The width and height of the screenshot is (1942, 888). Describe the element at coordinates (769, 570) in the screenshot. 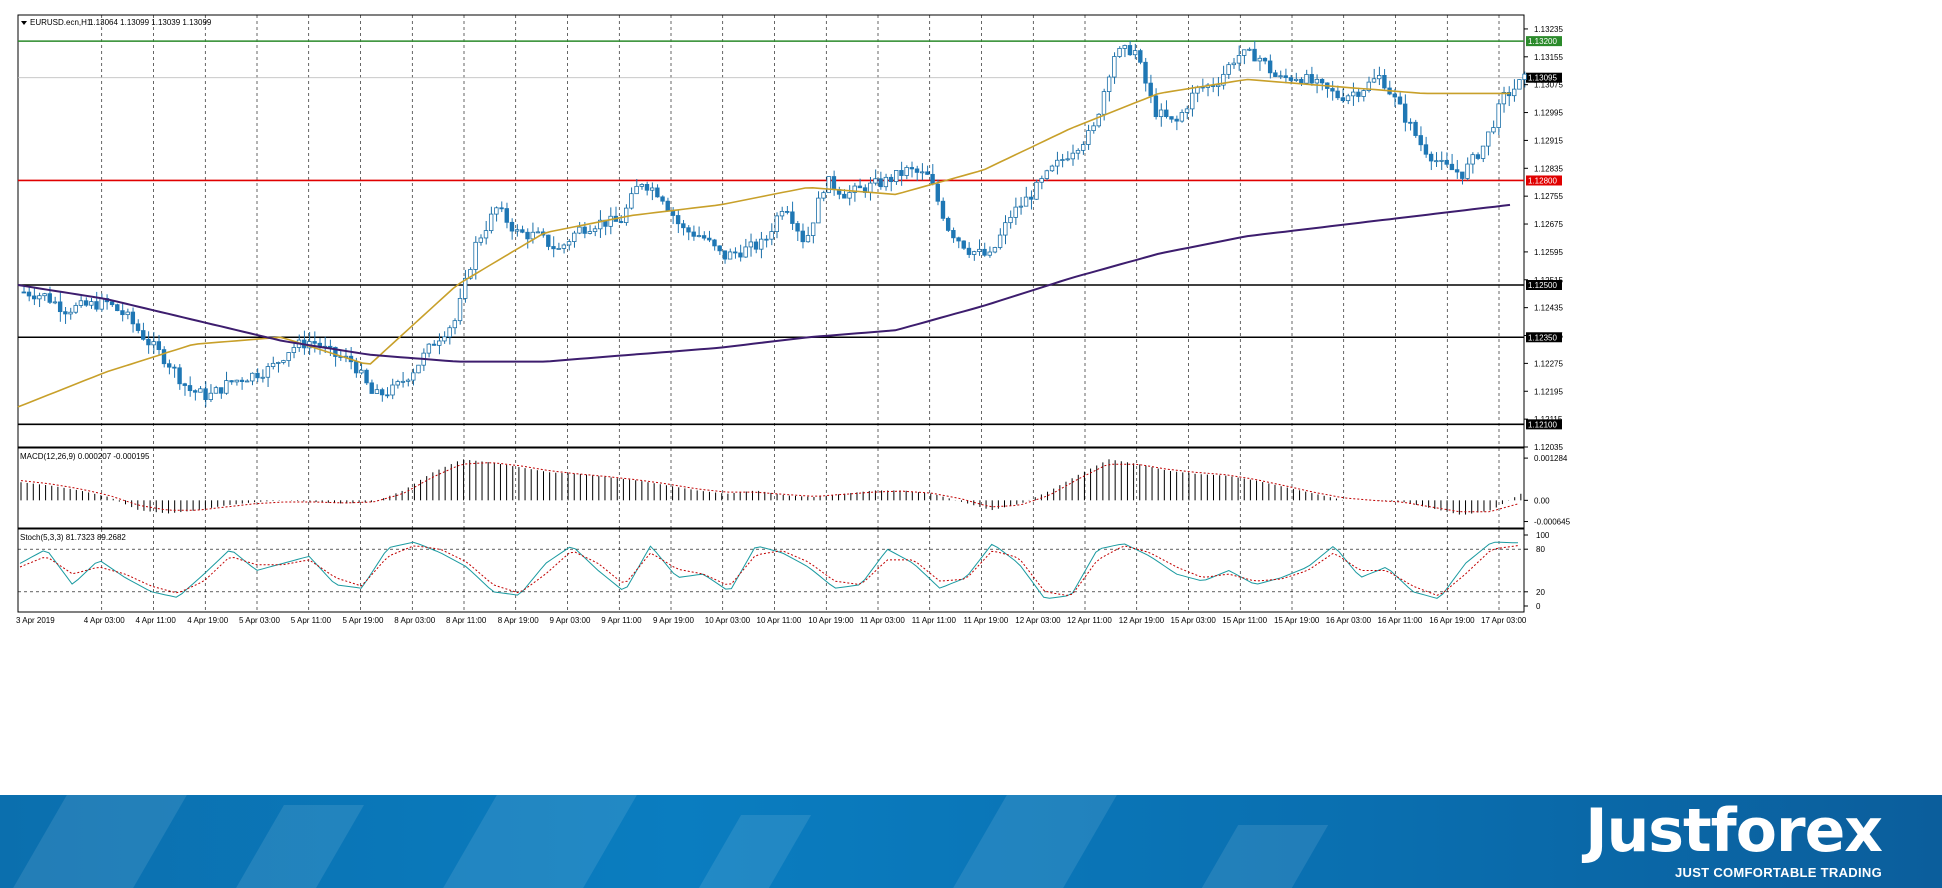

I see `stoch-signal-line` at that location.